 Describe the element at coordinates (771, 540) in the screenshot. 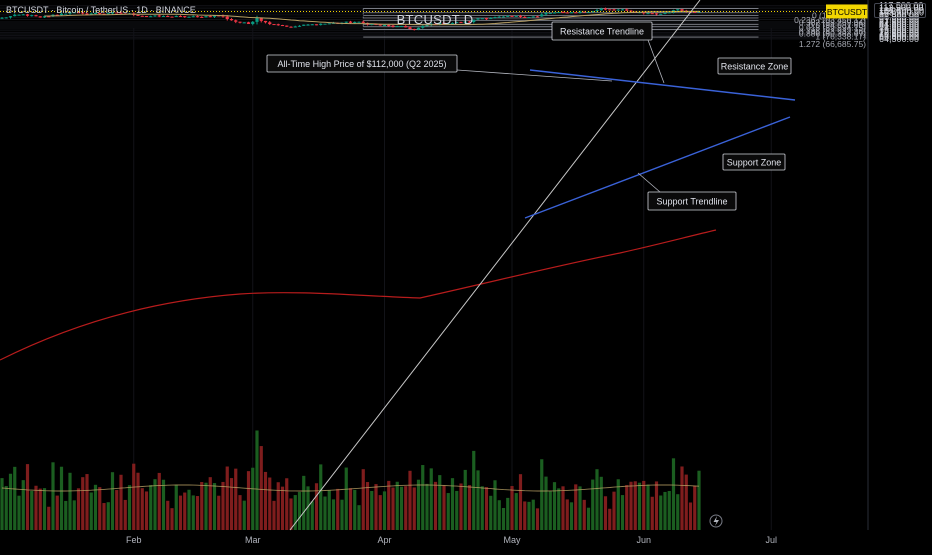

I see `x-tick-label: Jul` at that location.